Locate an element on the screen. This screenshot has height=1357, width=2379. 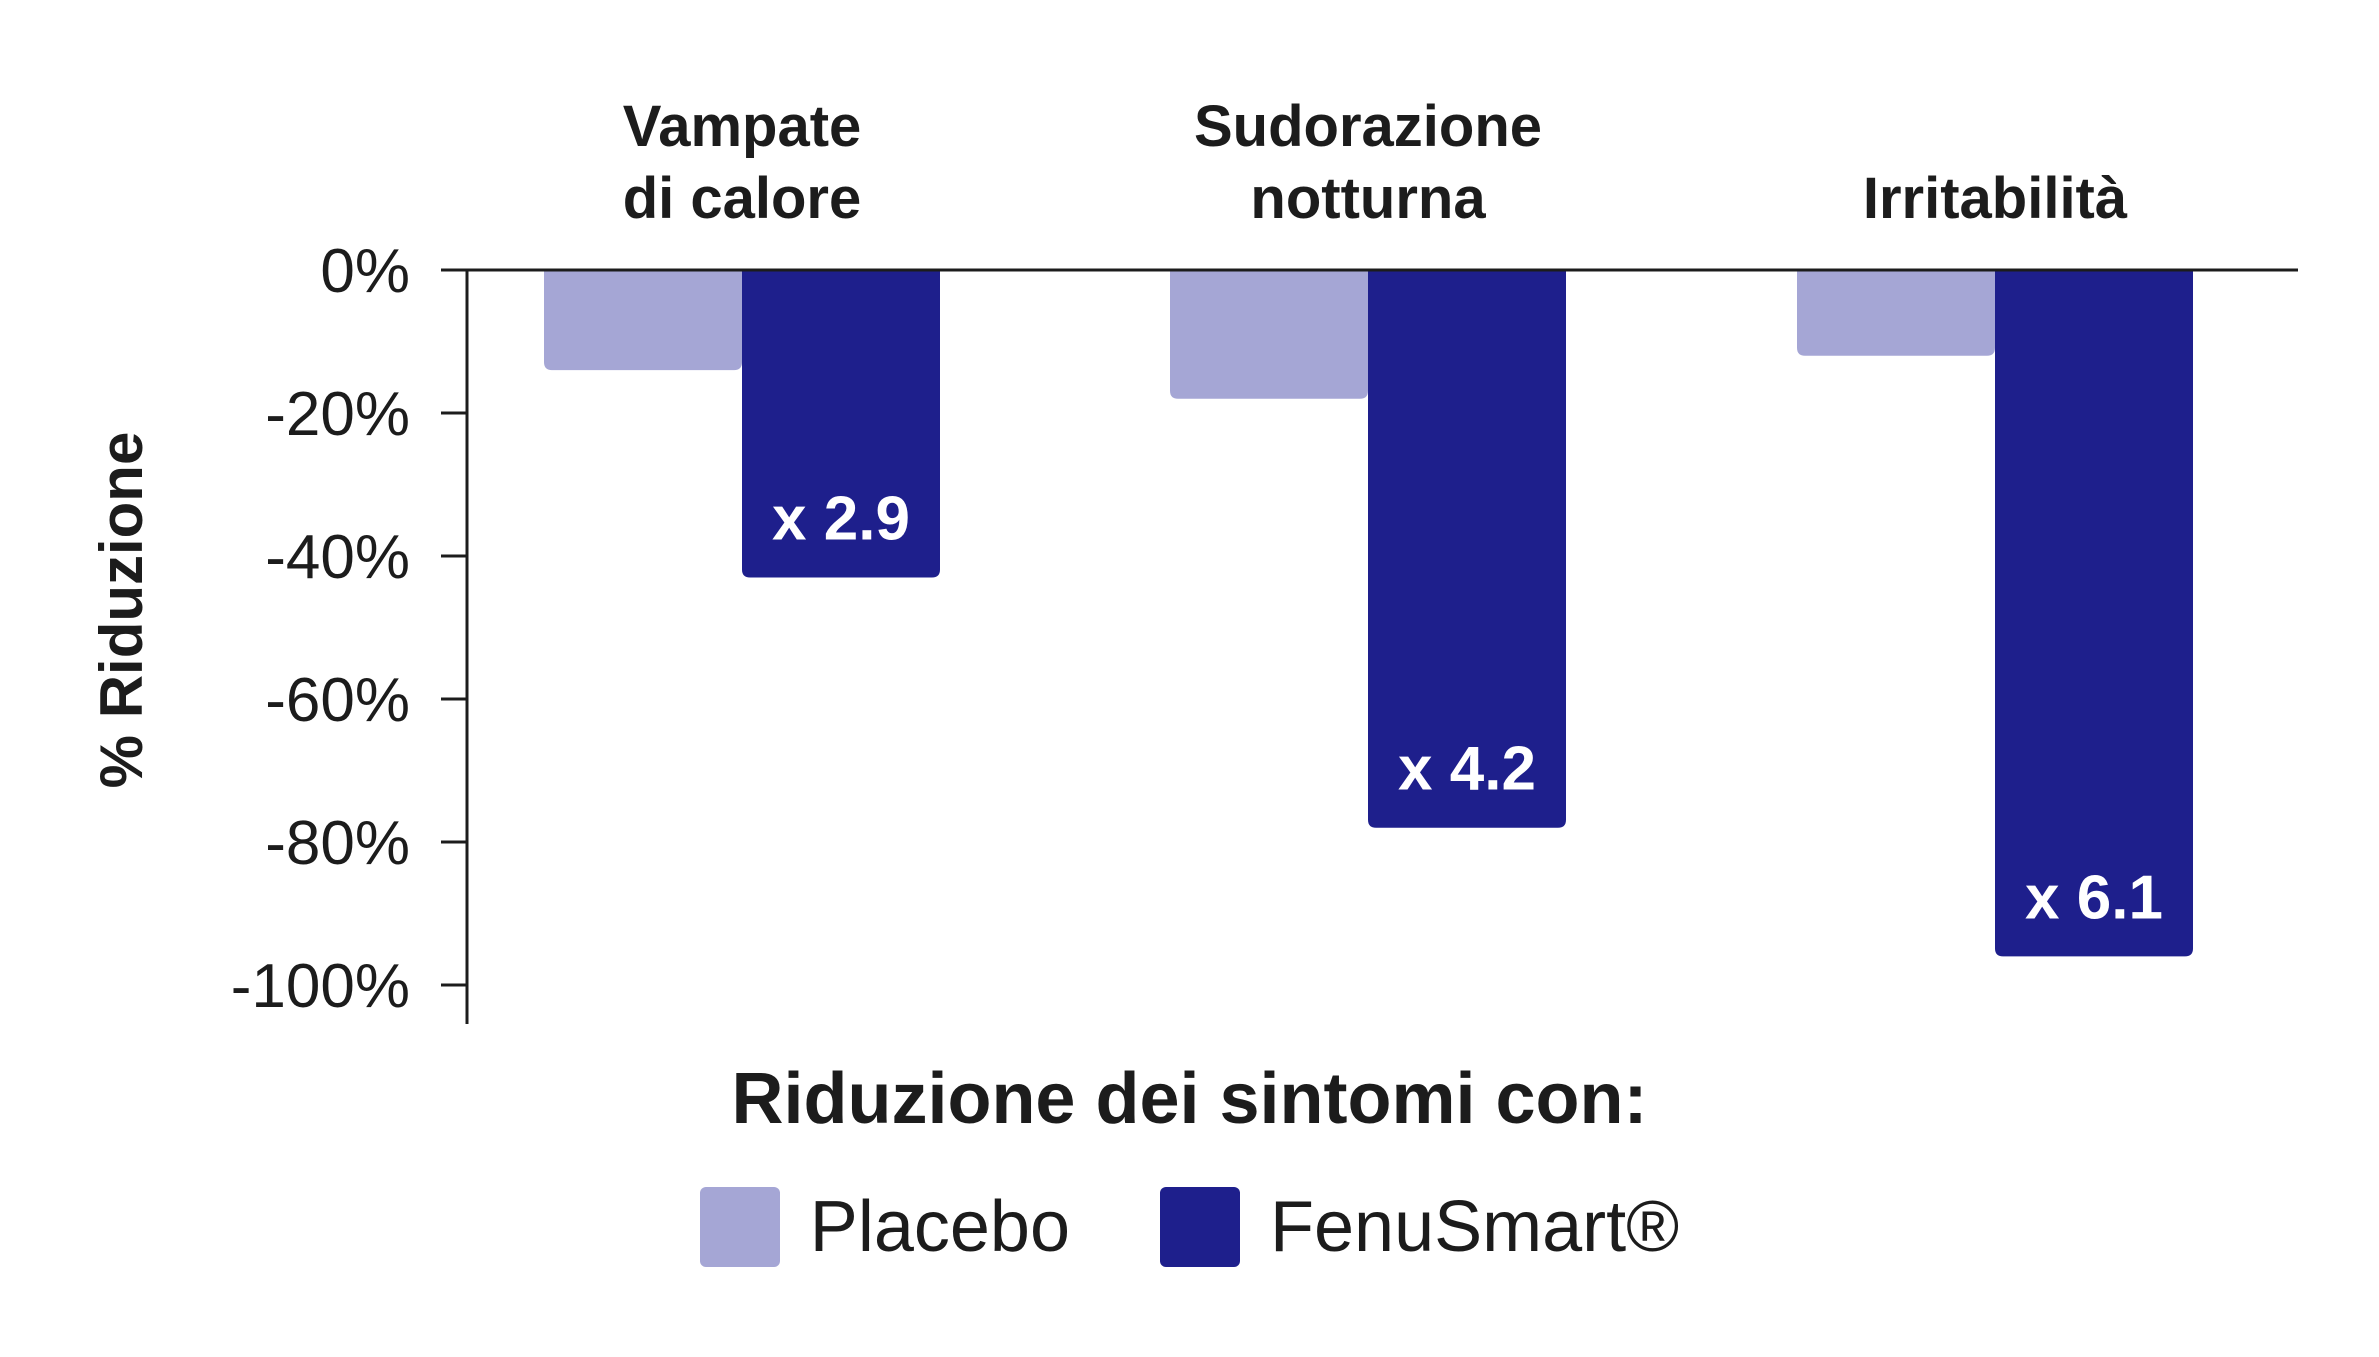
y-tick-label: -80% is located at coordinates (337, 843).